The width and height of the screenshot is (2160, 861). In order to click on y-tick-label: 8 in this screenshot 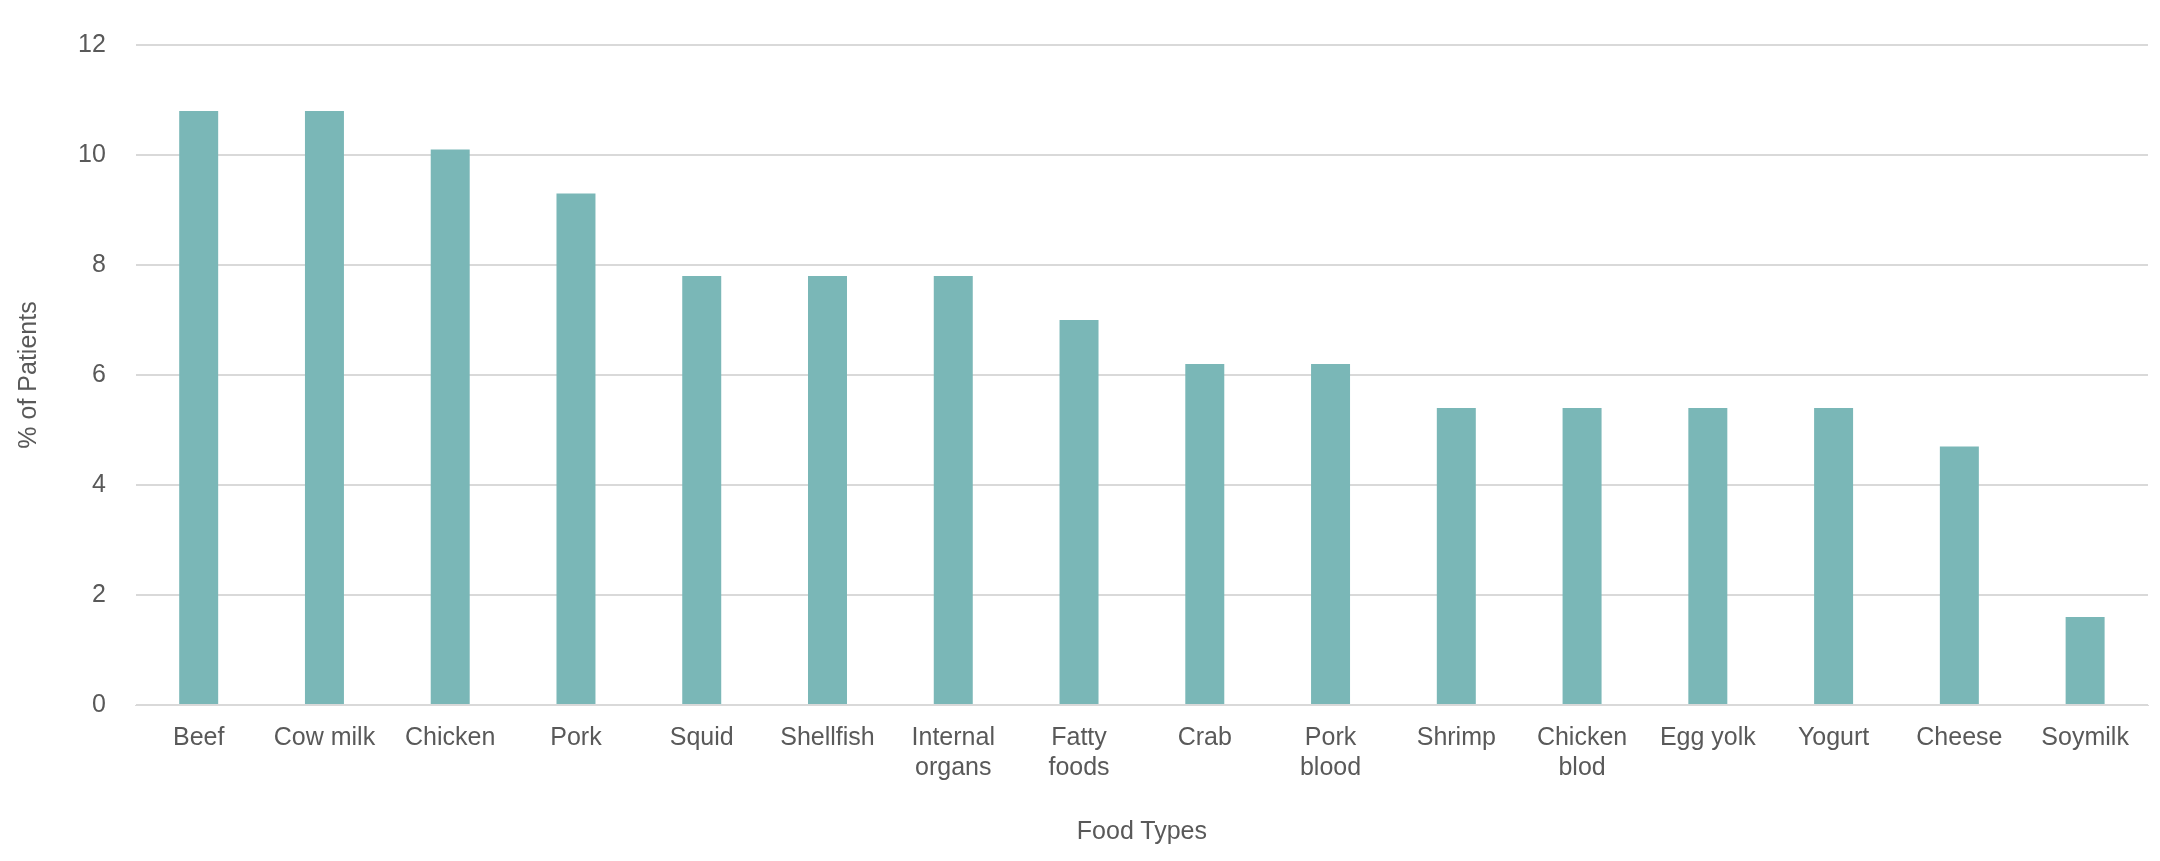, I will do `click(98, 262)`.